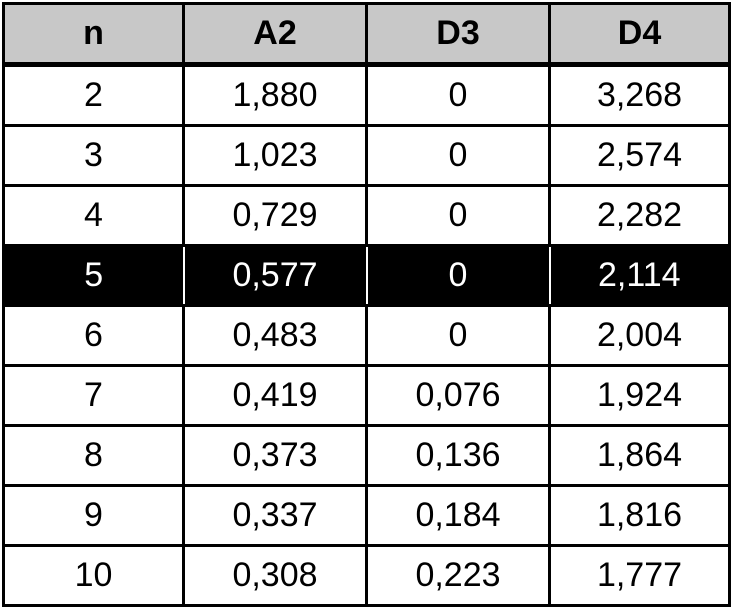 The height and width of the screenshot is (610, 735). I want to click on cell-n: 6, so click(93, 335).